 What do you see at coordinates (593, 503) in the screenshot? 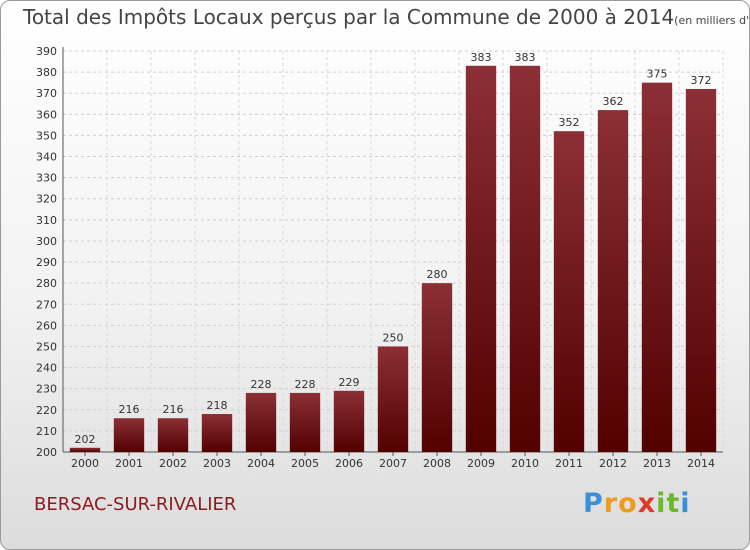
I see `logo-letter: P` at bounding box center [593, 503].